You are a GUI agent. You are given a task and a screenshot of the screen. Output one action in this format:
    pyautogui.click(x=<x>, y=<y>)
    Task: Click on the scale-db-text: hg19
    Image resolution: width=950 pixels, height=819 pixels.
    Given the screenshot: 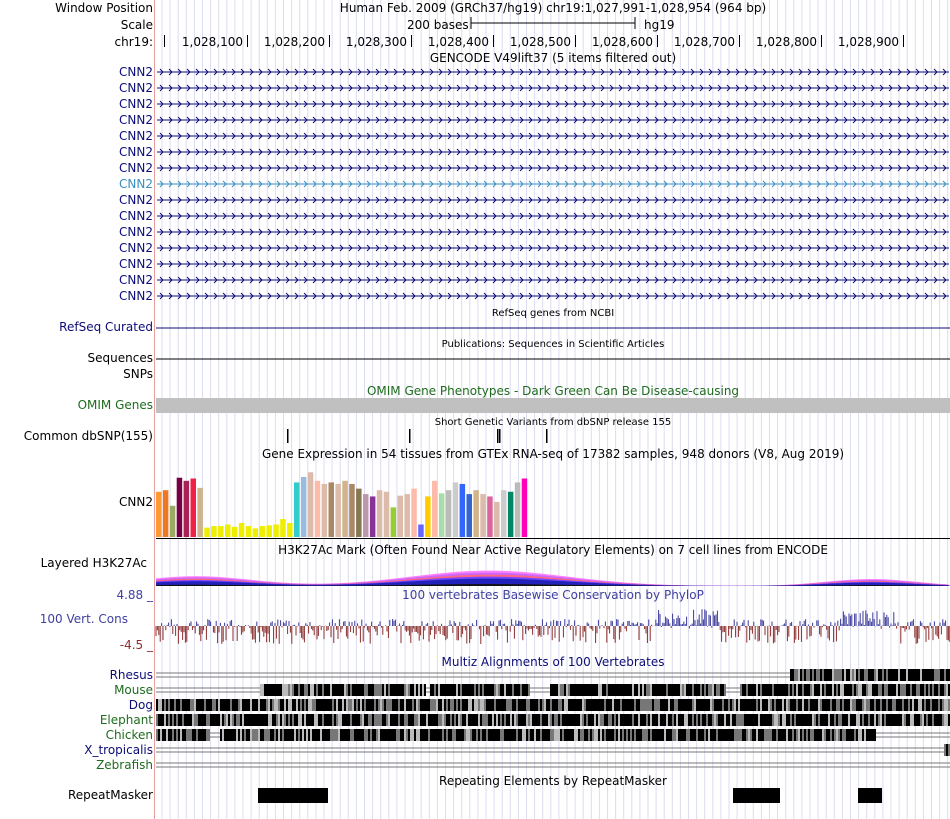 What is the action you would take?
    pyautogui.click(x=659, y=25)
    